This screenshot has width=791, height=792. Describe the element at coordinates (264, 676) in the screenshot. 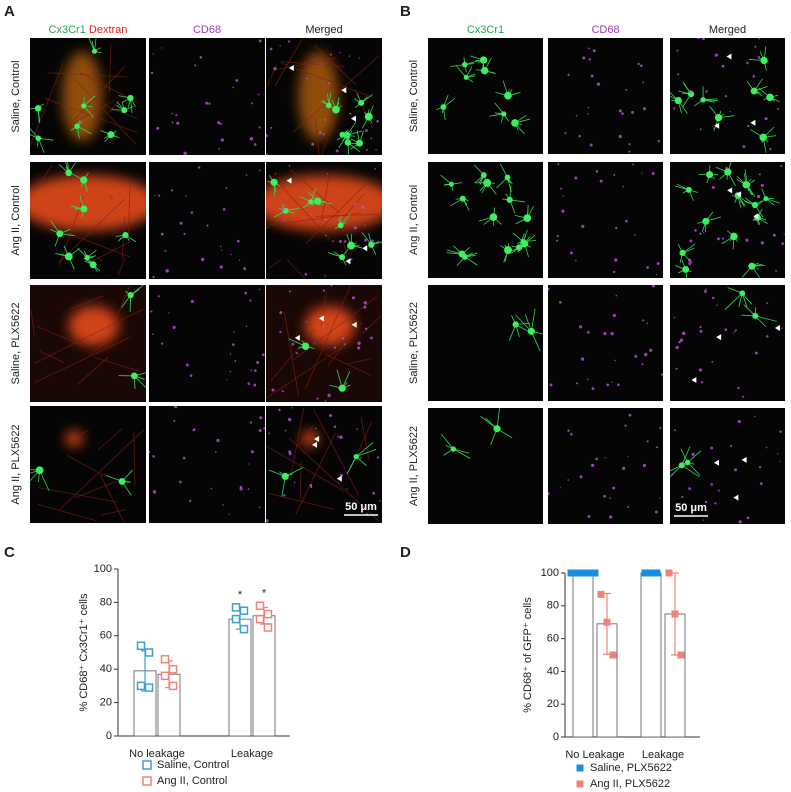

I see `bar` at that location.